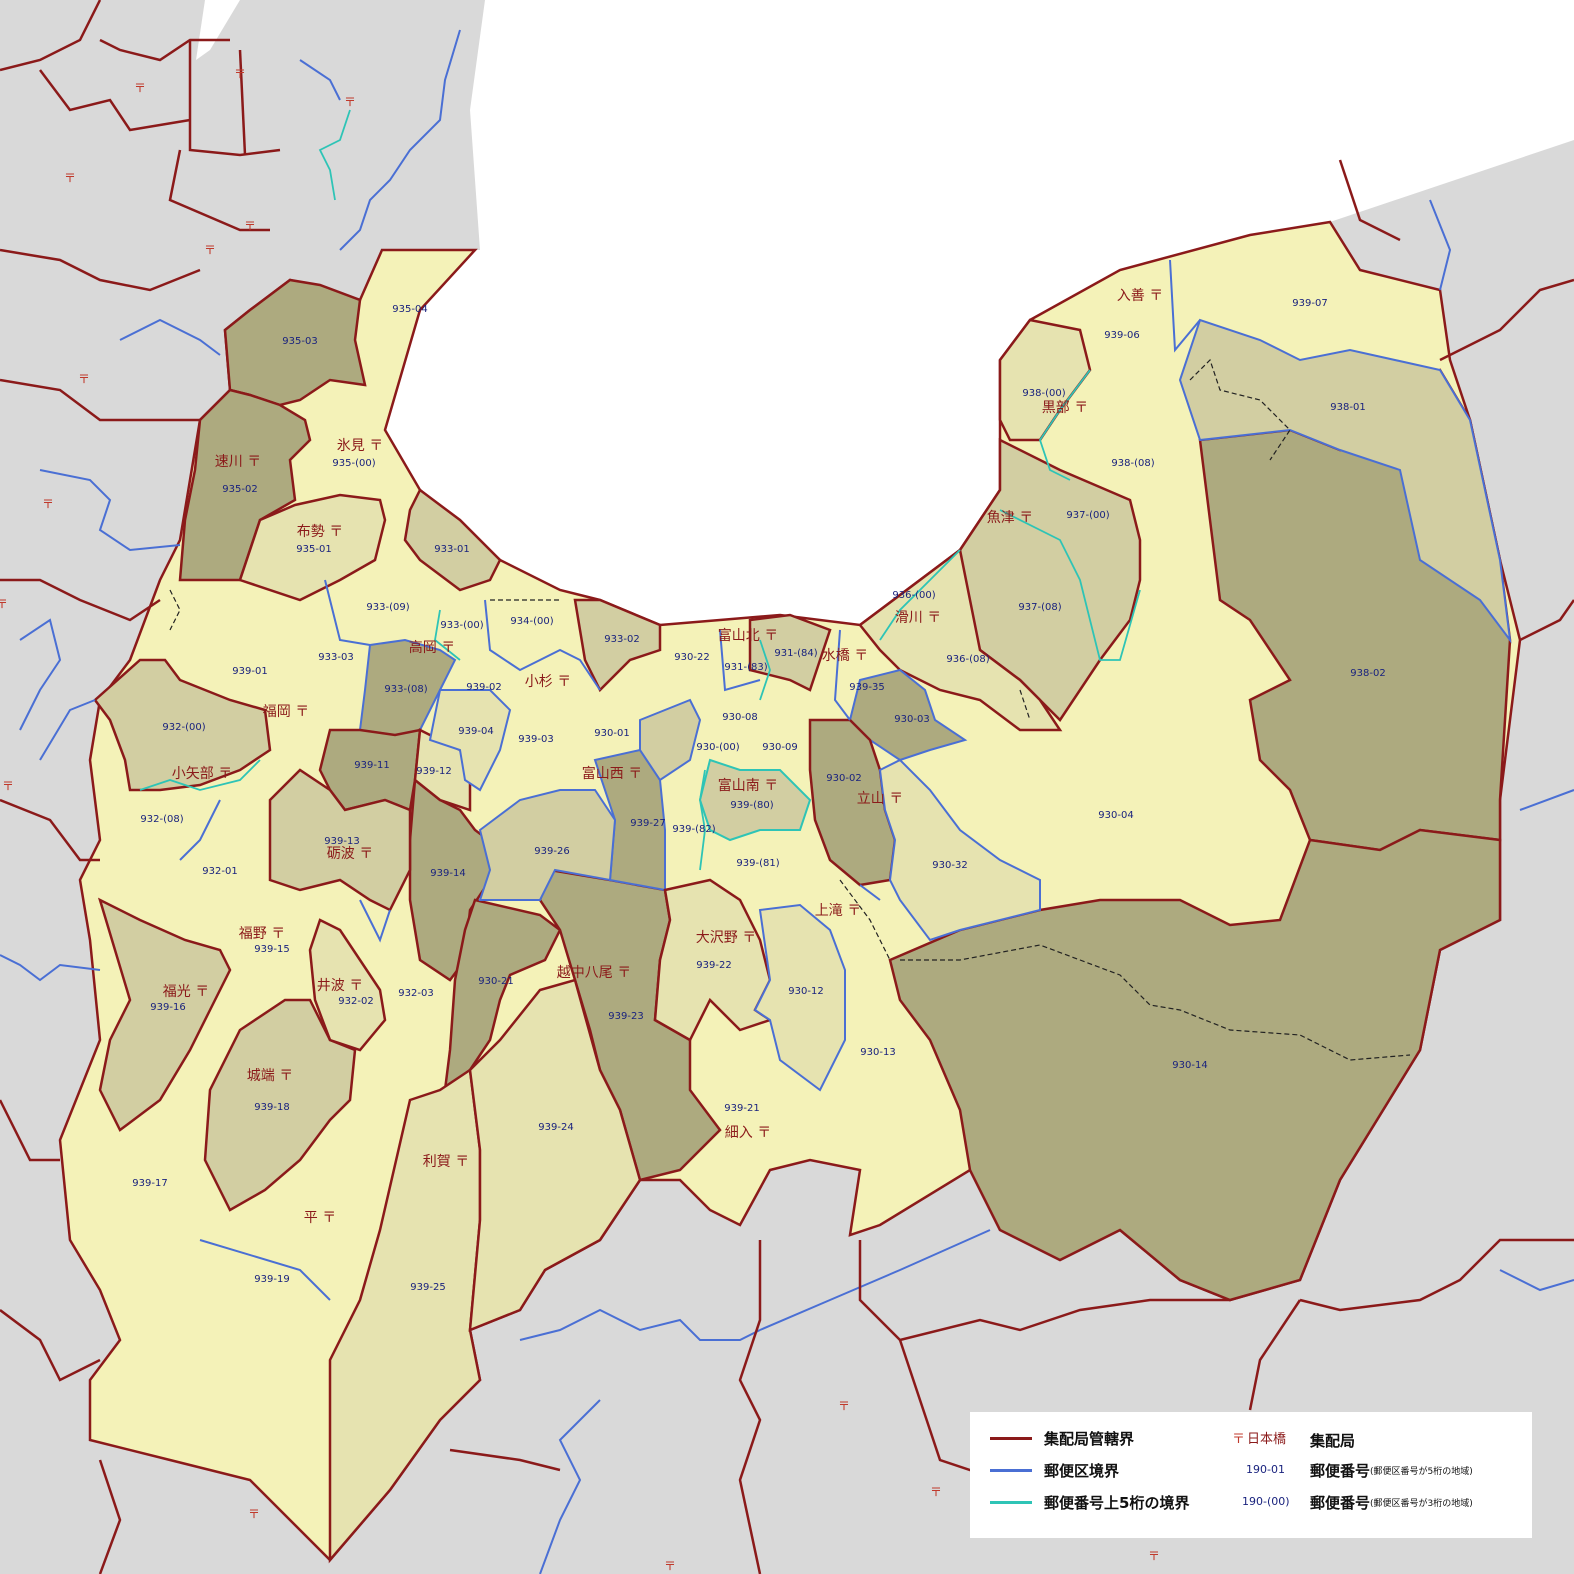 The width and height of the screenshot is (1574, 1574). Describe the element at coordinates (612, 773) in the screenshot. I see `office-label-7: 富山西 〒` at that location.